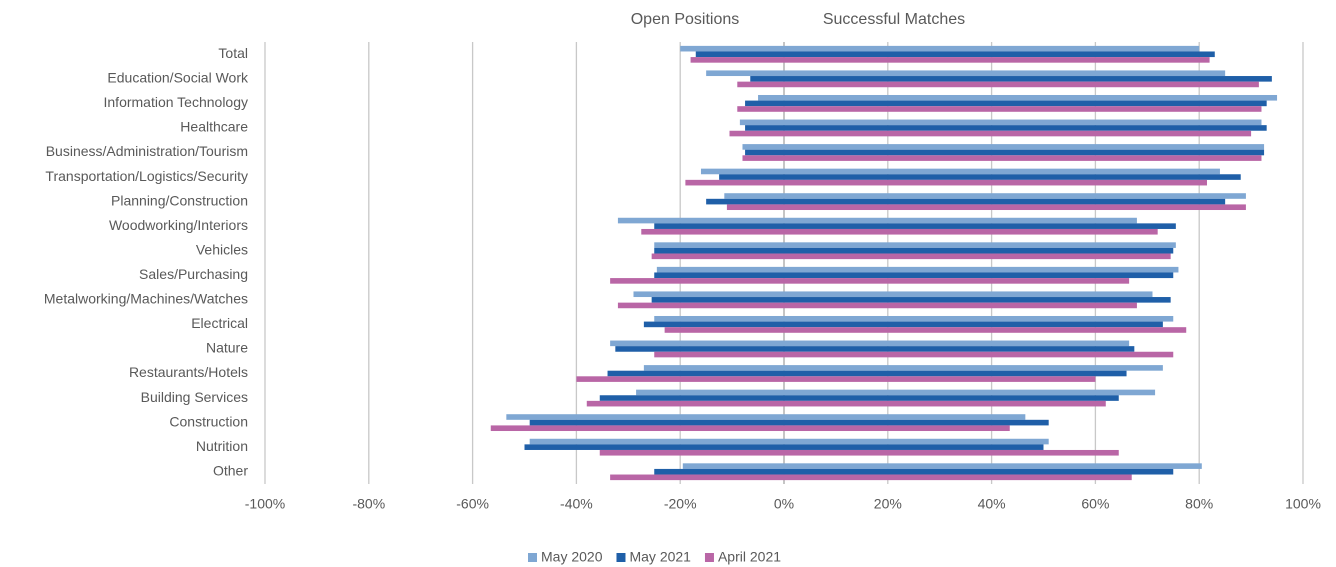 This screenshot has height=567, width=1336. Describe the element at coordinates (992, 504) in the screenshot. I see `x-tick-label: 40%` at that location.